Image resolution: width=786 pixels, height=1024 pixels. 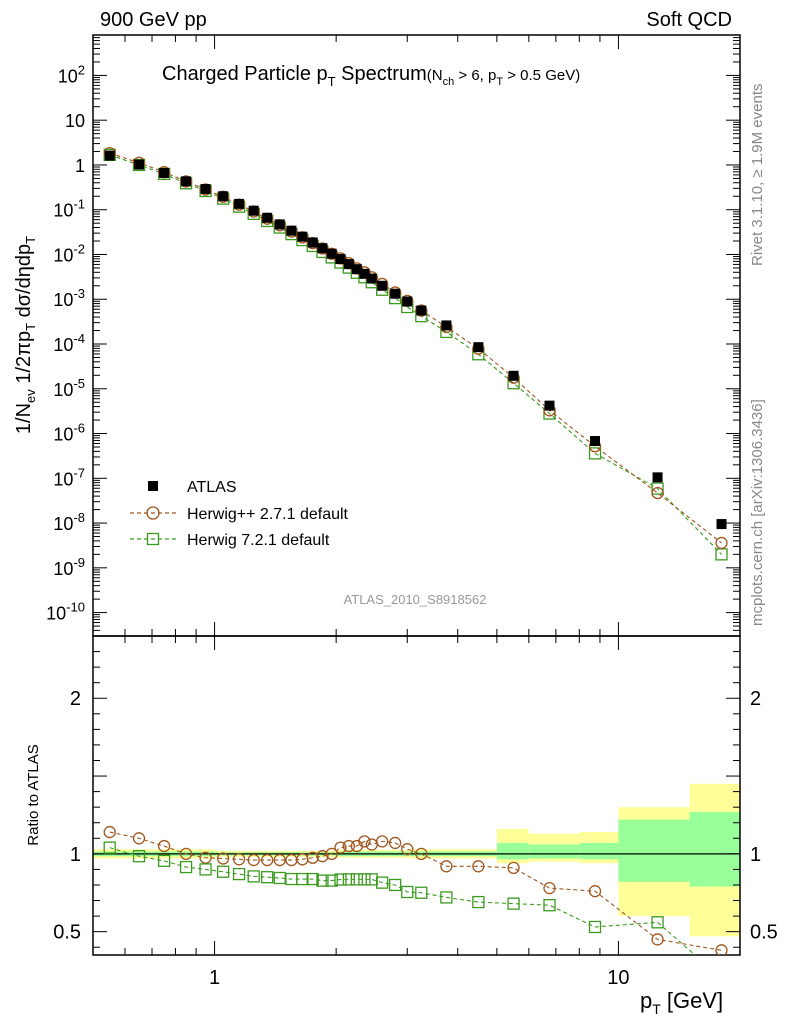 I want to click on rivet-version-label: Rivet 3.1.10, ≥ 1.9M events, so click(x=757, y=175).